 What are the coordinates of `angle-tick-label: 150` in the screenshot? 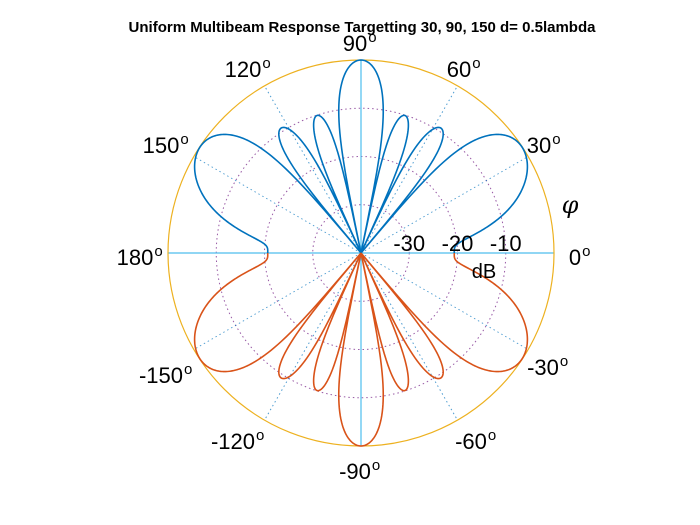 It's located at (161, 145).